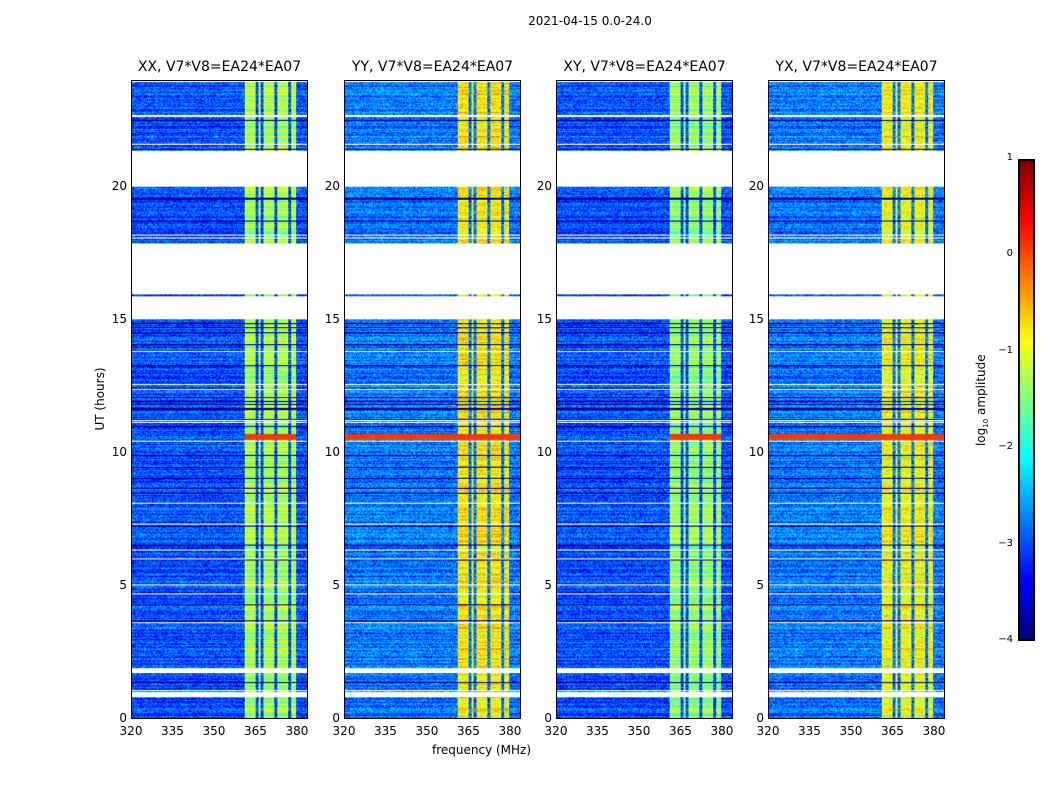 This screenshot has width=1050, height=800. Describe the element at coordinates (482, 750) in the screenshot. I see `x-axis-label: frequency (MHz)` at that location.